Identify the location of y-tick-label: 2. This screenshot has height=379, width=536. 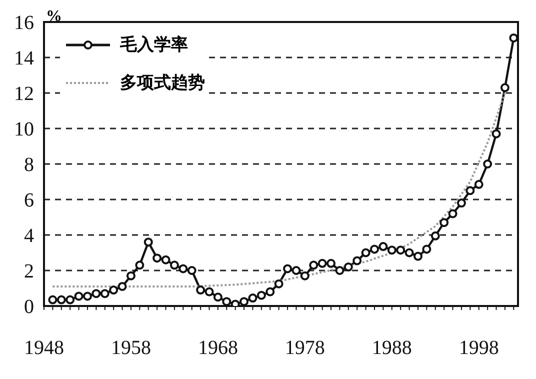
(29, 271).